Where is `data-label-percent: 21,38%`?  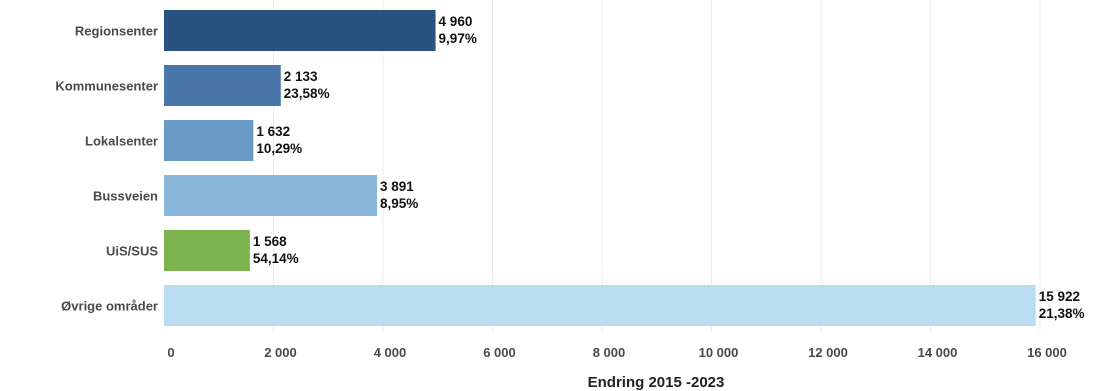
data-label-percent: 21,38% is located at coordinates (1062, 313).